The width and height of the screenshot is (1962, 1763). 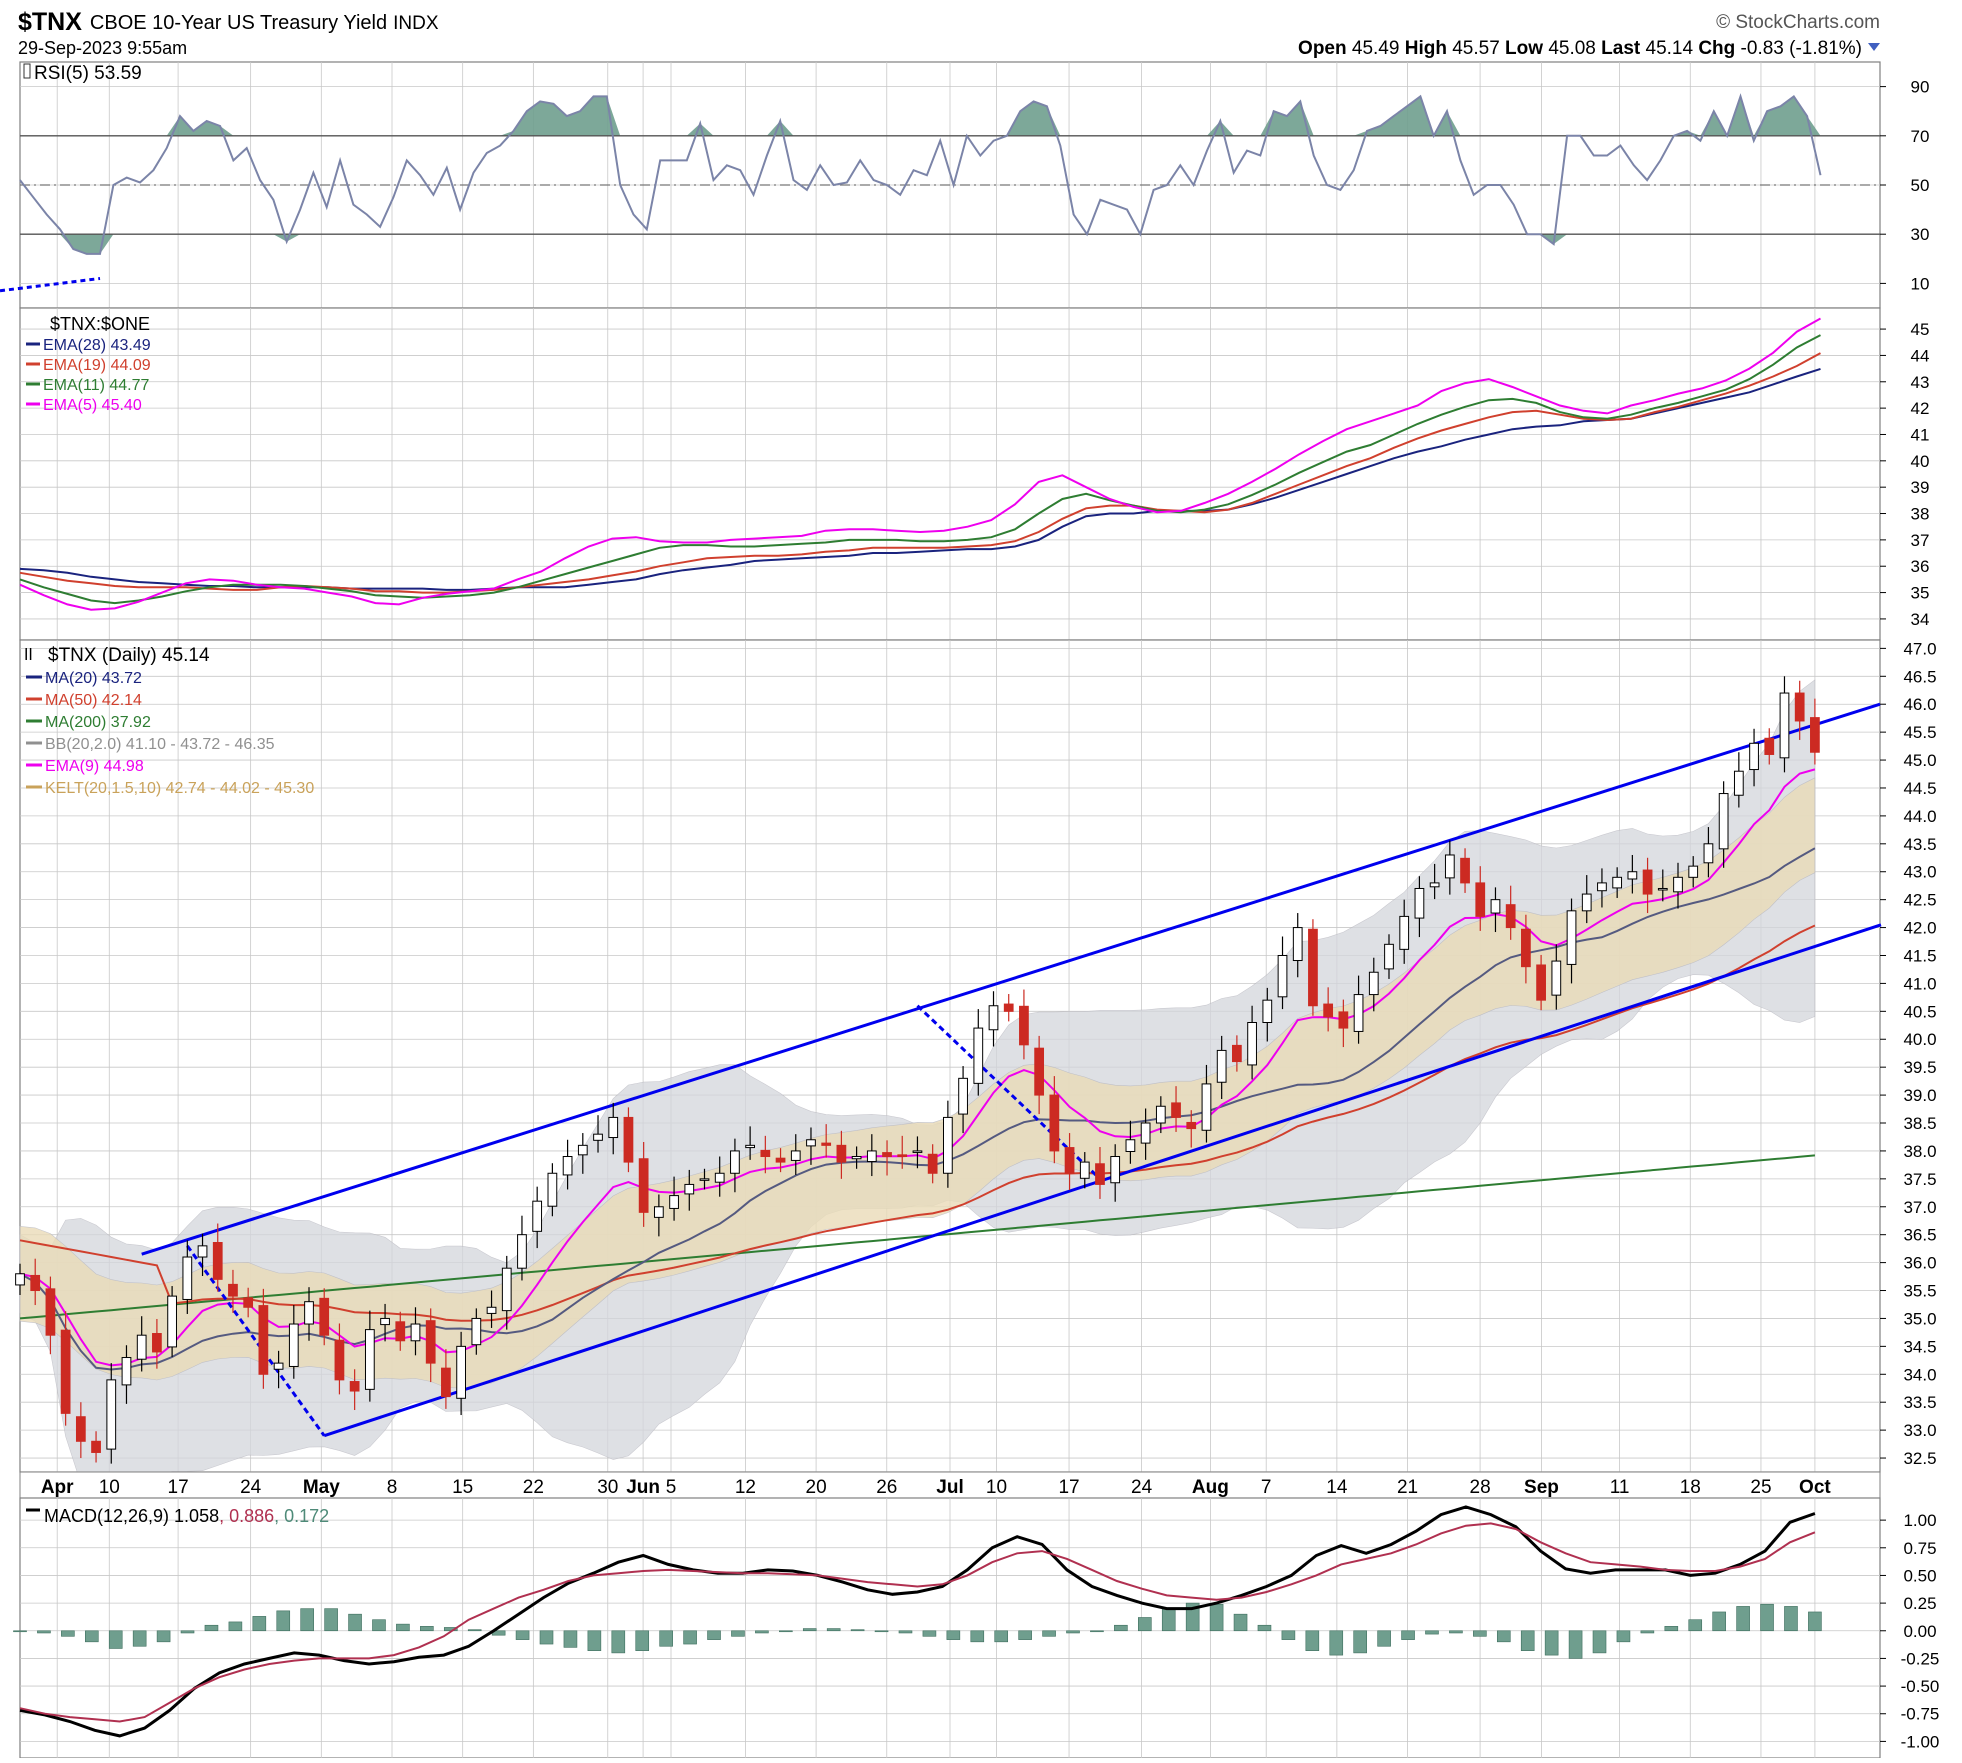 What do you see at coordinates (1920, 461) in the screenshot?
I see `y-tick-label: 40` at bounding box center [1920, 461].